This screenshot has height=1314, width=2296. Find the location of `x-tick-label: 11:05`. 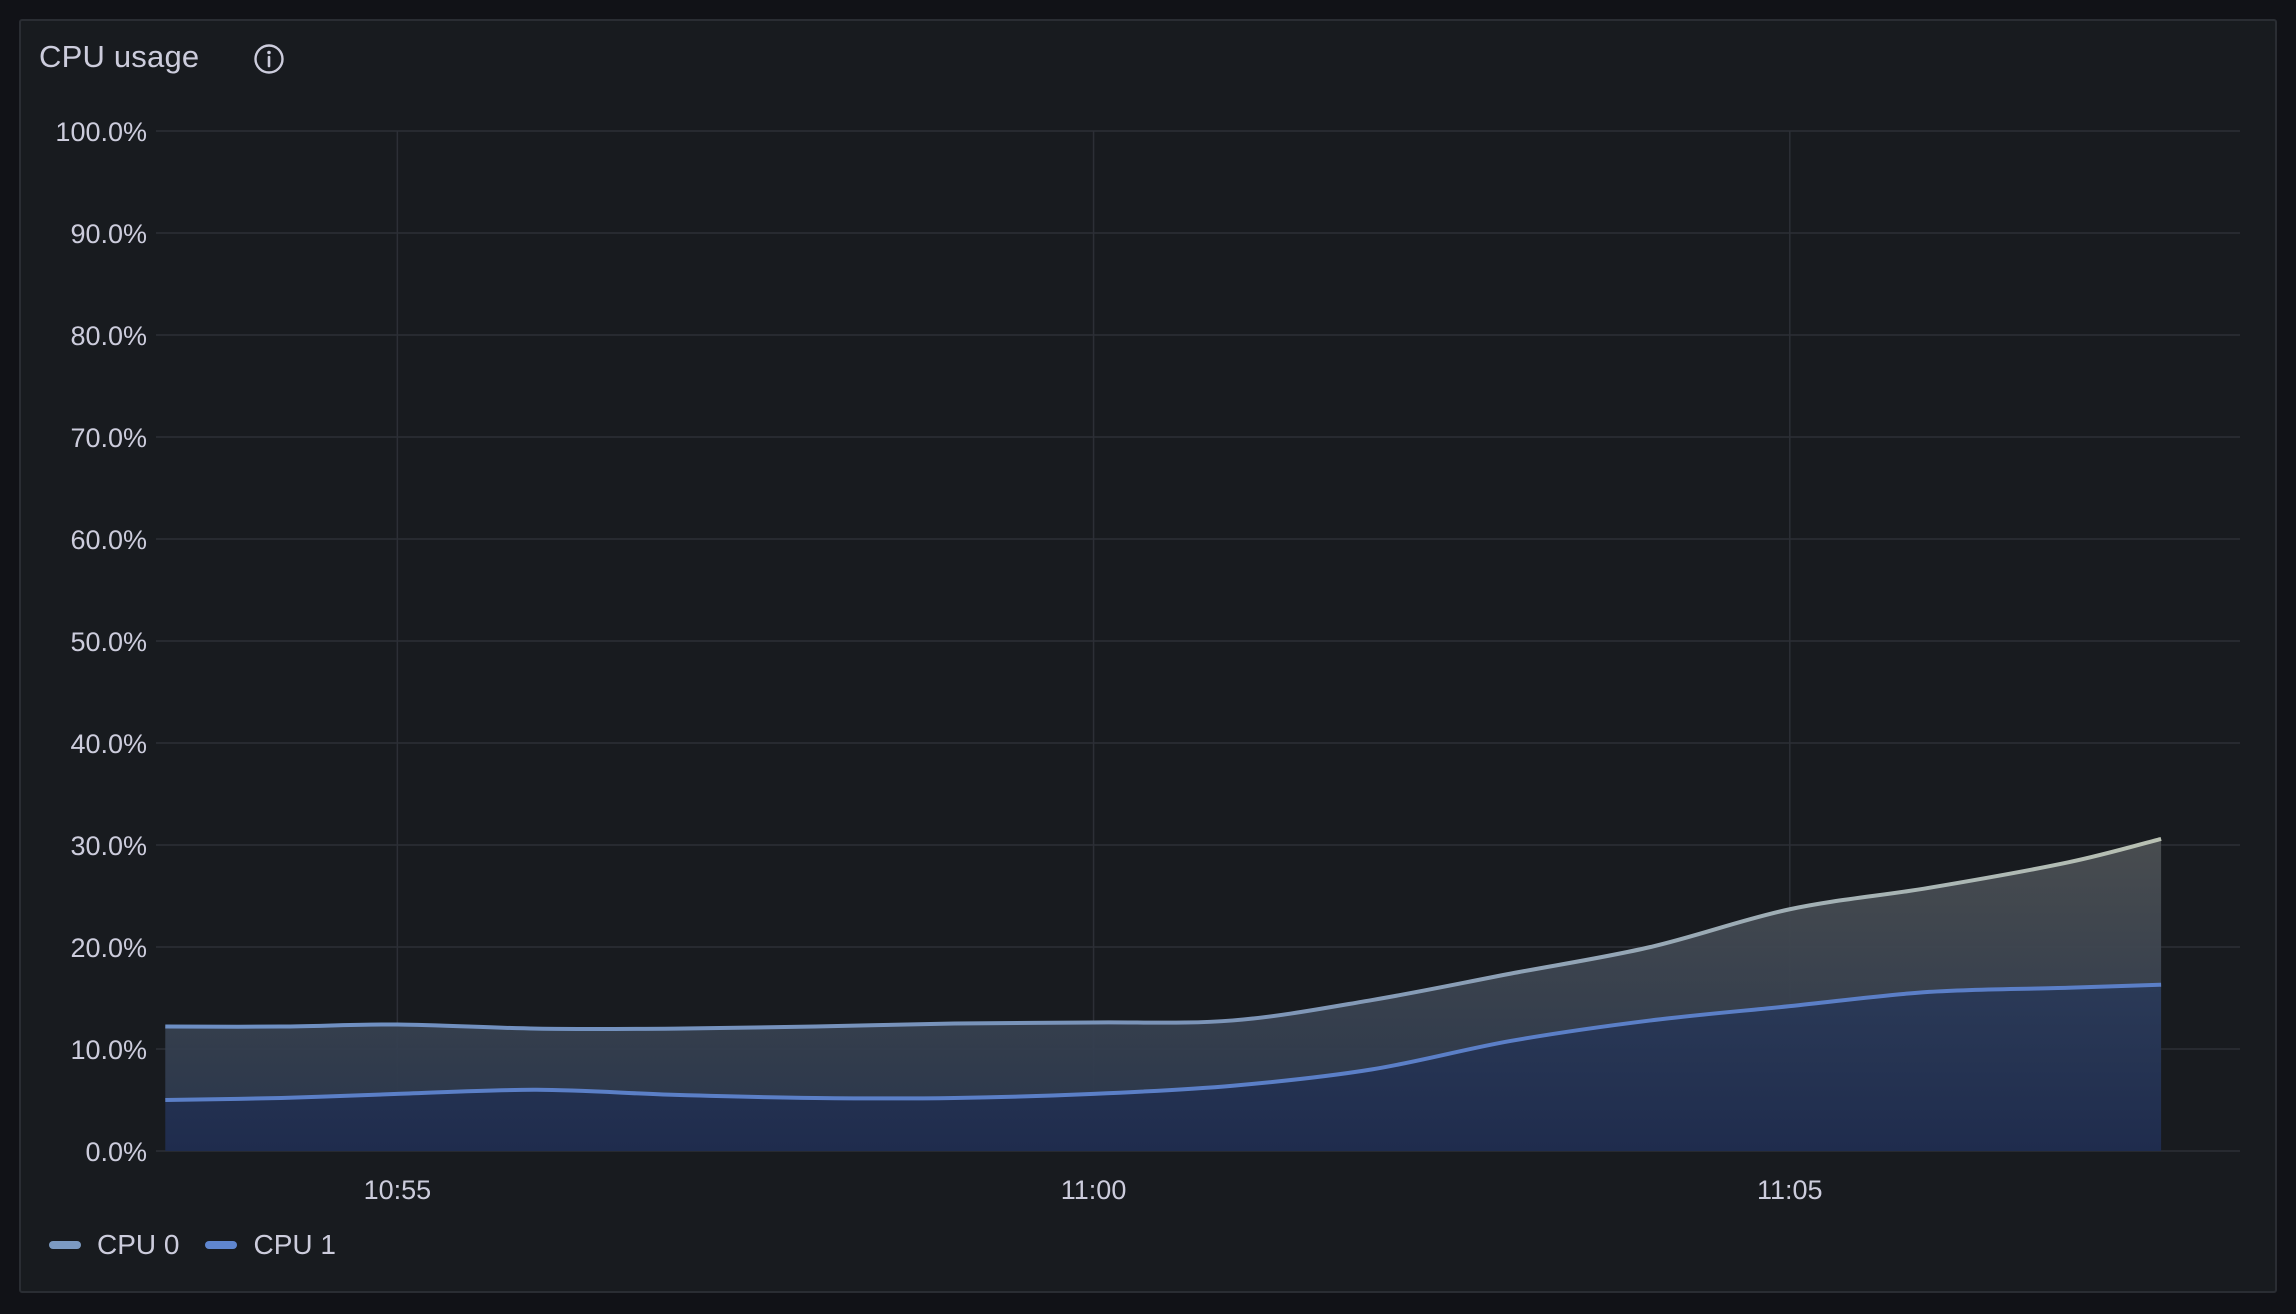

x-tick-label: 11:05 is located at coordinates (1790, 1190).